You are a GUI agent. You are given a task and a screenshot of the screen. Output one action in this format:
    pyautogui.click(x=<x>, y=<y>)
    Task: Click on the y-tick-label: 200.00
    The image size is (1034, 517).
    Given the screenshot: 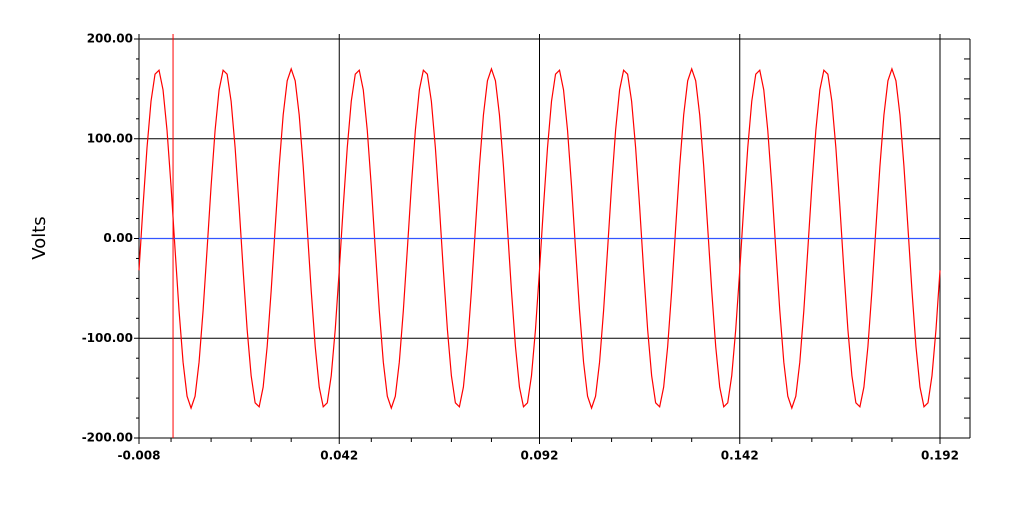 What is the action you would take?
    pyautogui.click(x=110, y=39)
    